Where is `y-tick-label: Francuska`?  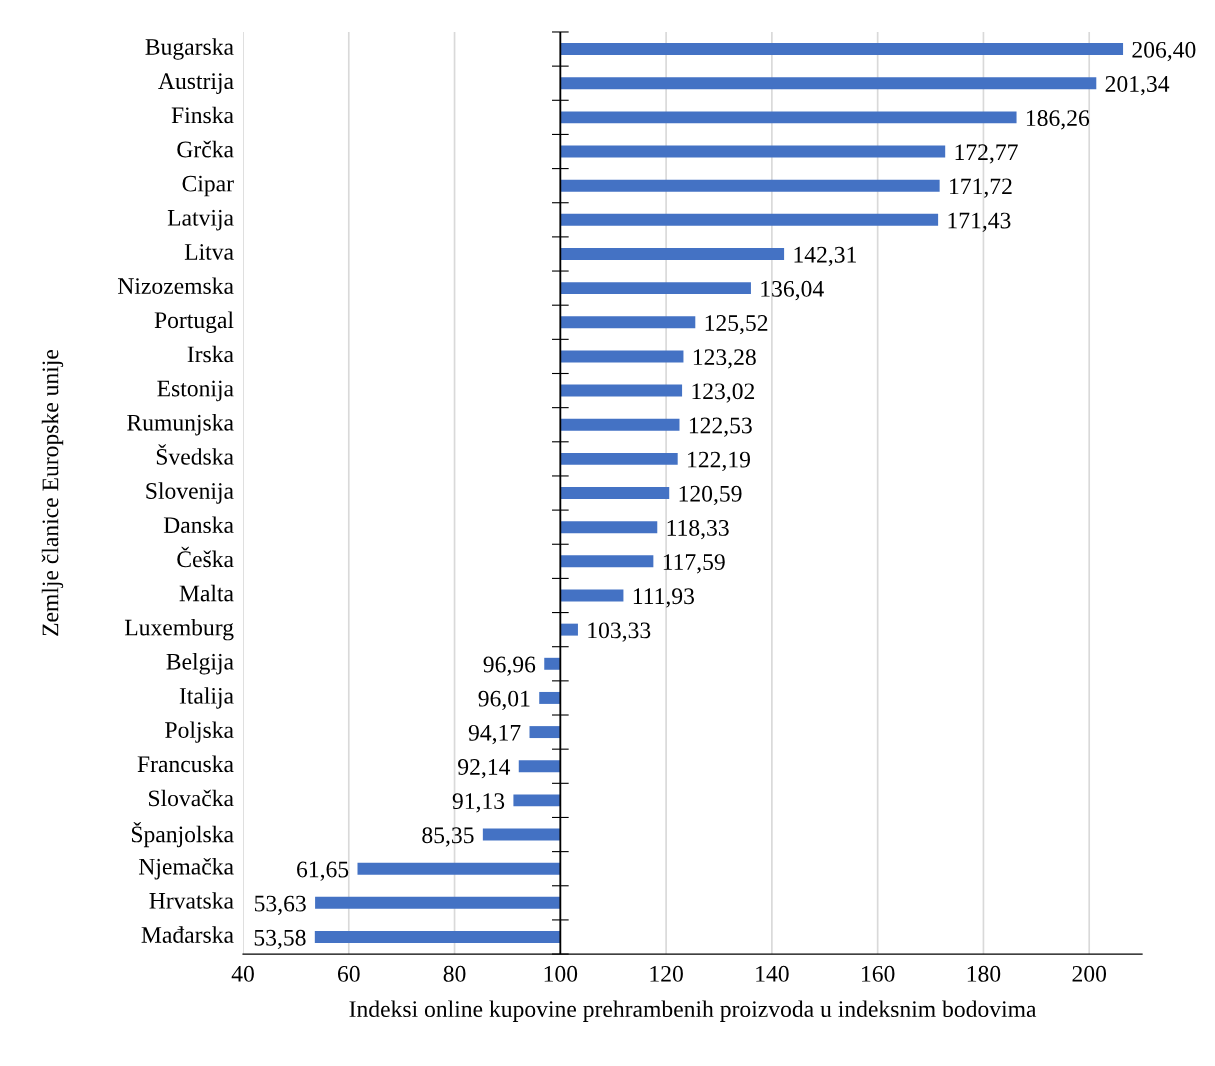 y-tick-label: Francuska is located at coordinates (185, 764).